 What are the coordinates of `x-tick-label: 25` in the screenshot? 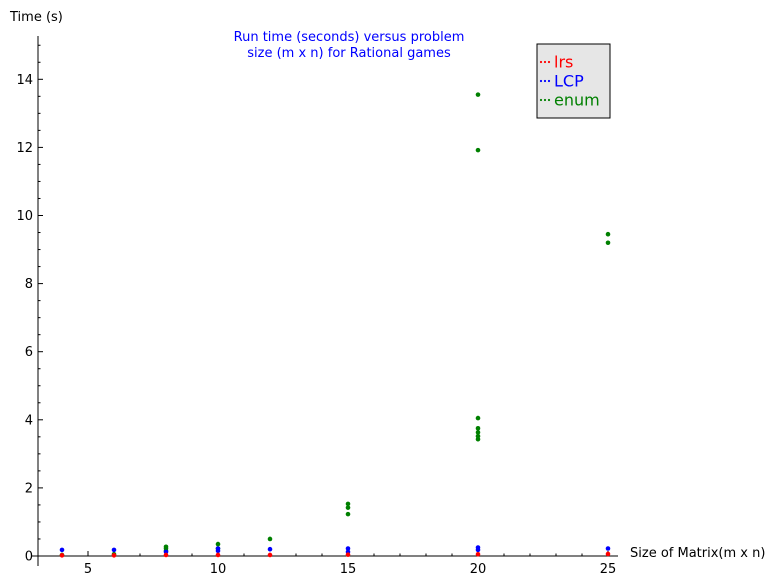 It's located at (608, 569).